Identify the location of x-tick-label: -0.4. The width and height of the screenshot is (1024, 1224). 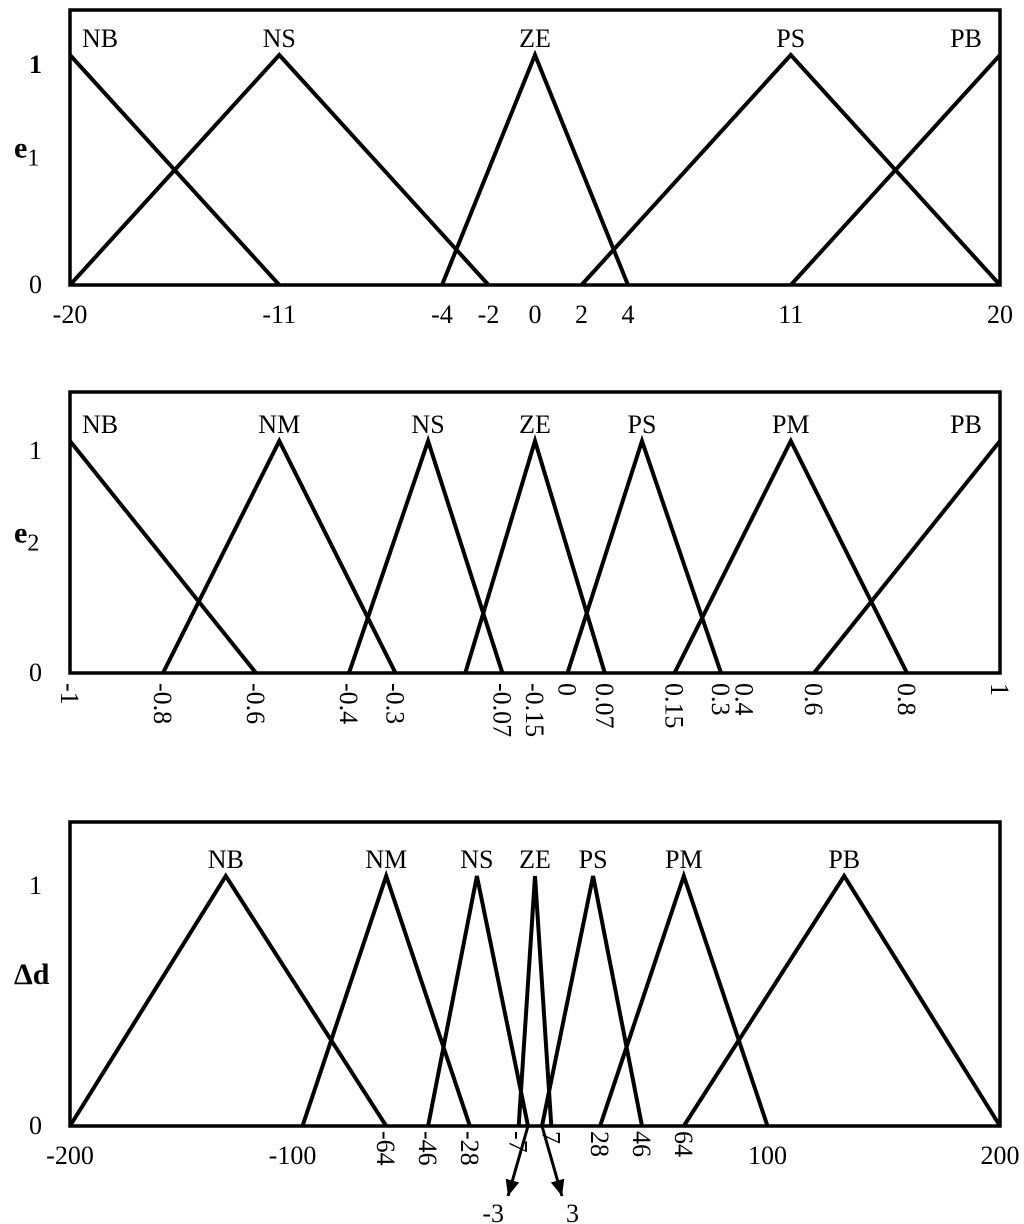
(348, 703).